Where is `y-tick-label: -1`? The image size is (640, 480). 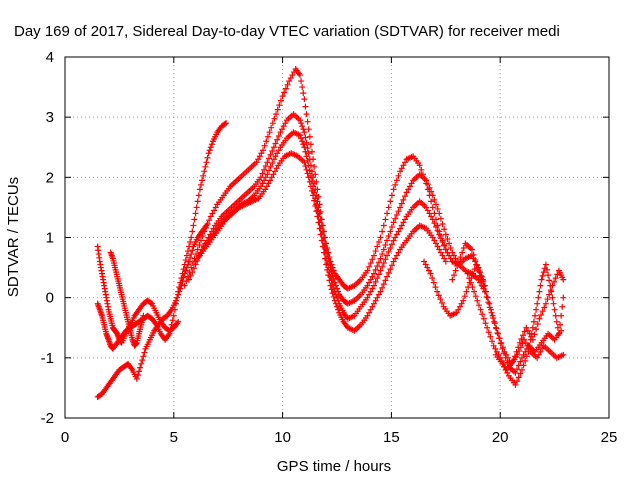
y-tick-label: -1 is located at coordinates (47, 358).